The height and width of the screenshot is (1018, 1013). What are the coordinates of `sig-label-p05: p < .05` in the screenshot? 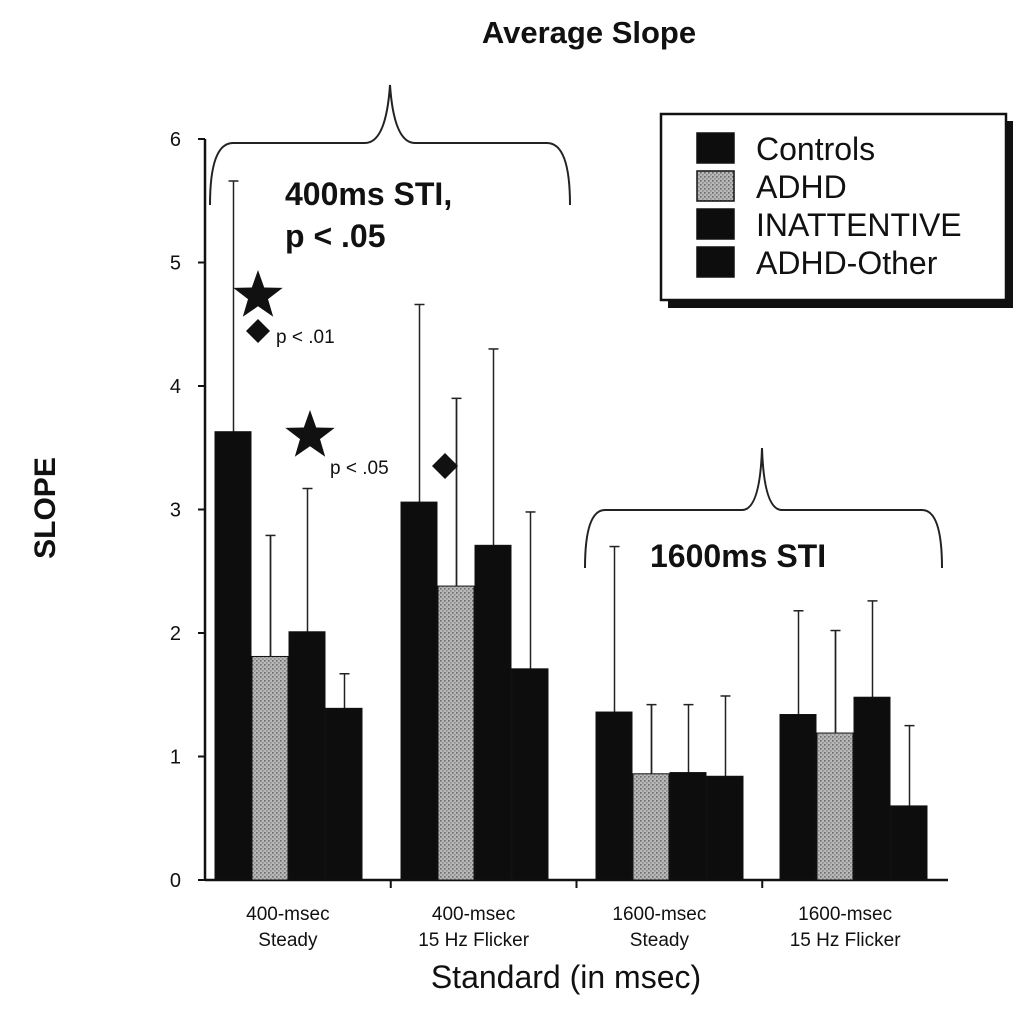 It's located at (359, 468).